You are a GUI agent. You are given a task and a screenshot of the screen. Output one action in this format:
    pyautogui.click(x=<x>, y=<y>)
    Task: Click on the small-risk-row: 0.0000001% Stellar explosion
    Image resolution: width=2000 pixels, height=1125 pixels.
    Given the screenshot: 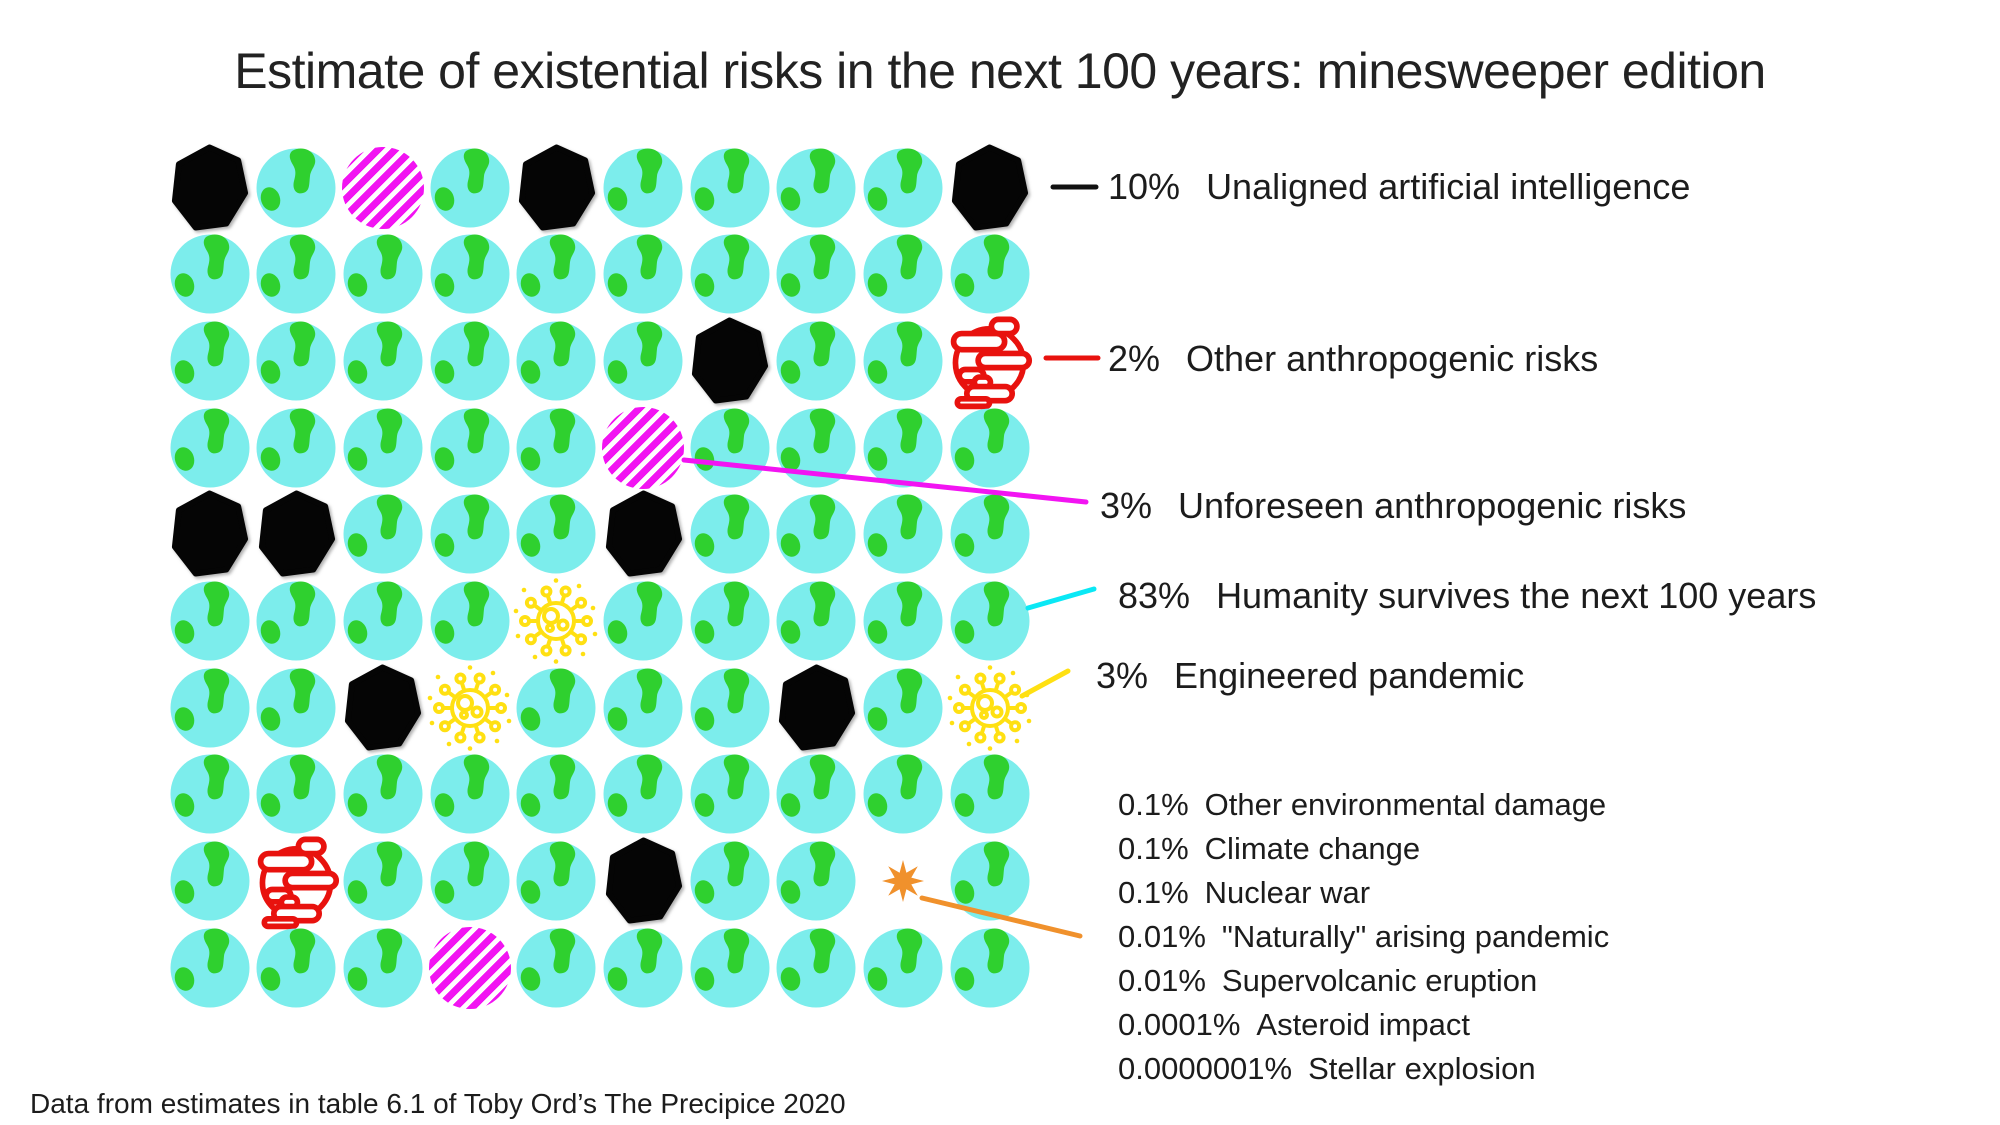 What is the action you would take?
    pyautogui.click(x=1363, y=1069)
    